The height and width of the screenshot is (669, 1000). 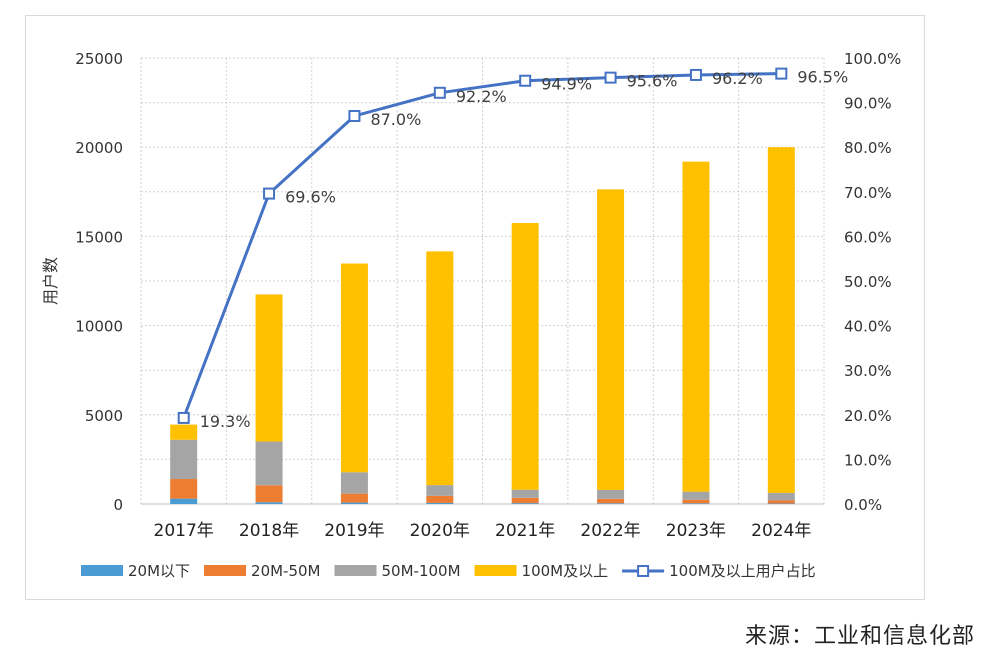 What do you see at coordinates (481, 96) in the screenshot?
I see `data-label: 92.2%` at bounding box center [481, 96].